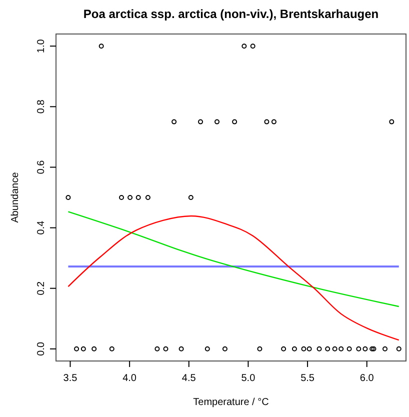  What do you see at coordinates (41, 167) in the screenshot?
I see `y-tick-label: 0.6` at bounding box center [41, 167].